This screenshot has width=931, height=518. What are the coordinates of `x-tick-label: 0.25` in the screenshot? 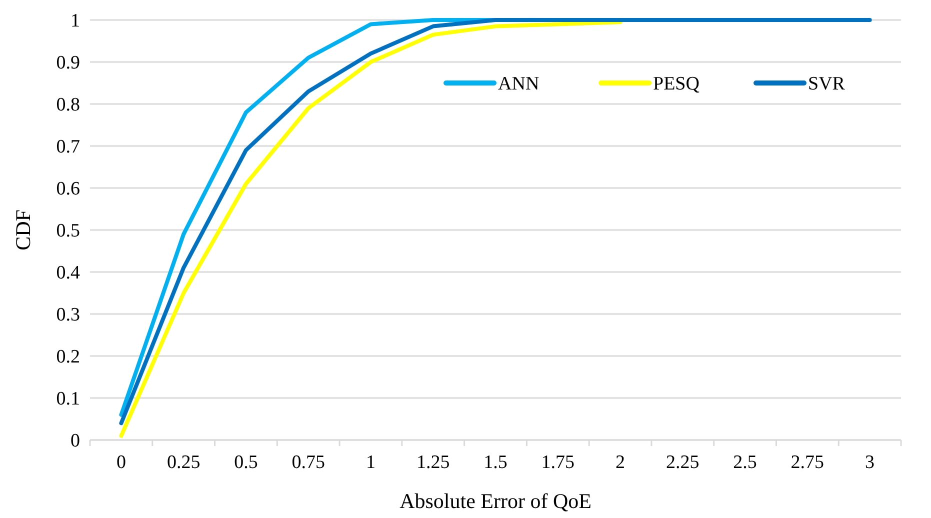 It's located at (183, 462).